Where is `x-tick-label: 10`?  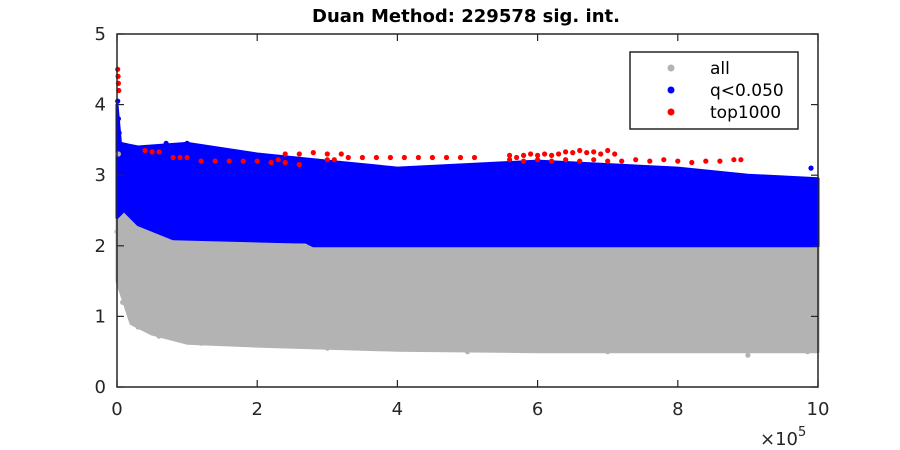
x-tick-label: 10 is located at coordinates (818, 409).